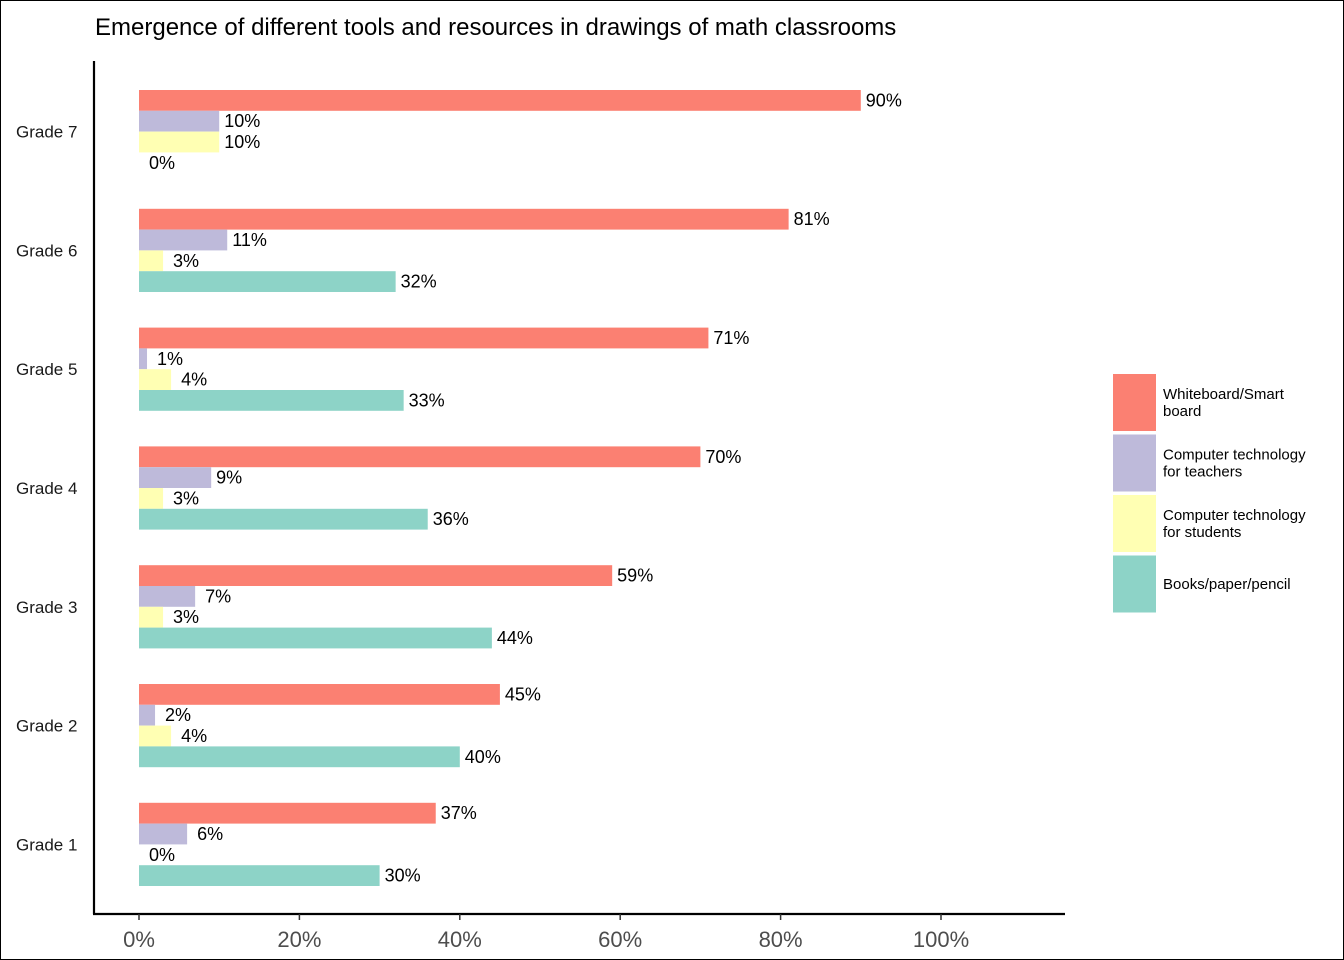 Image resolution: width=1344 pixels, height=960 pixels. Describe the element at coordinates (460, 939) in the screenshot. I see `x-tick-label: 40%` at that location.